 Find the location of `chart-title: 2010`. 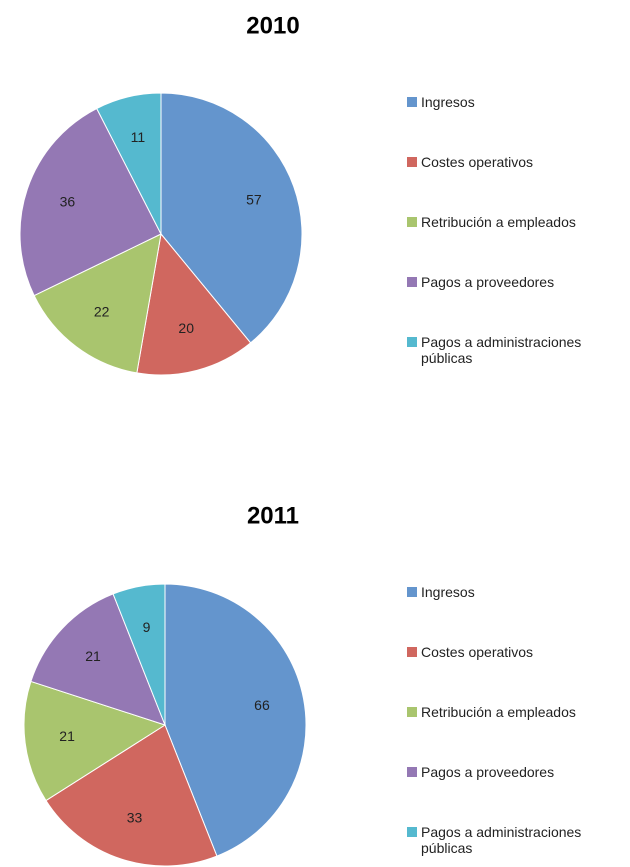

chart-title: 2010 is located at coordinates (272, 25).